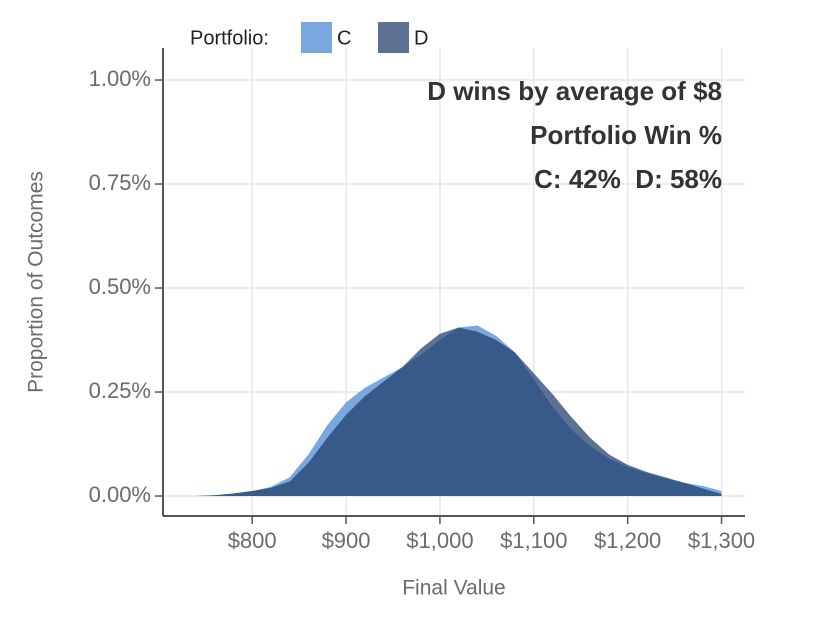 The width and height of the screenshot is (821, 635). I want to click on x-tick-label: $1,200, so click(627, 540).